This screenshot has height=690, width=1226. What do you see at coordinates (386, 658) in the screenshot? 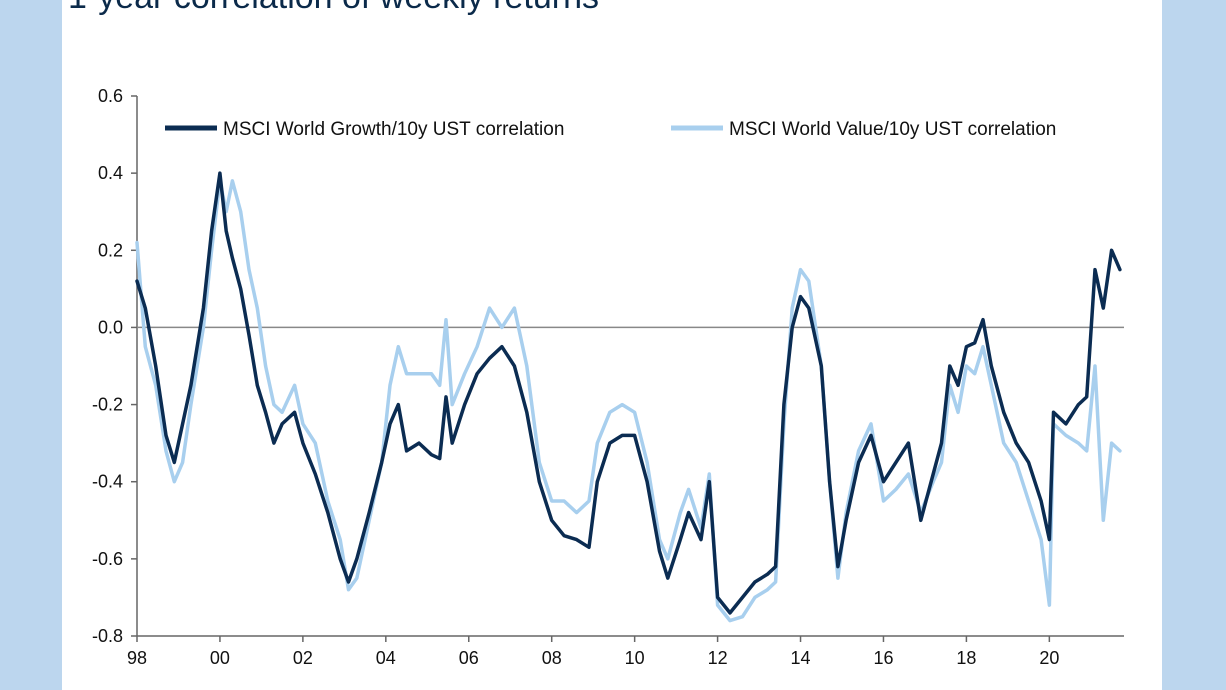
I see `x-tick-label: 04` at bounding box center [386, 658].